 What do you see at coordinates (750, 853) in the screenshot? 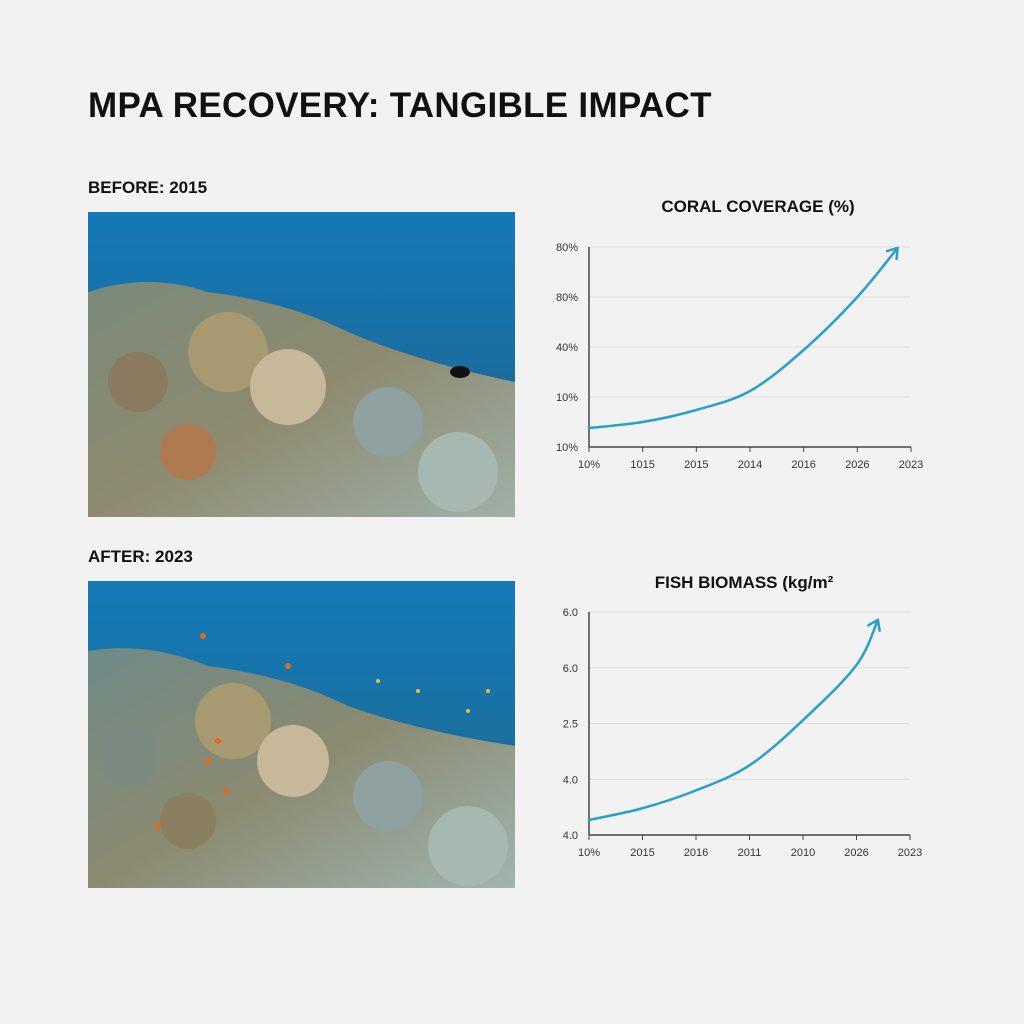
I see `x-tick-label: 2011` at bounding box center [750, 853].